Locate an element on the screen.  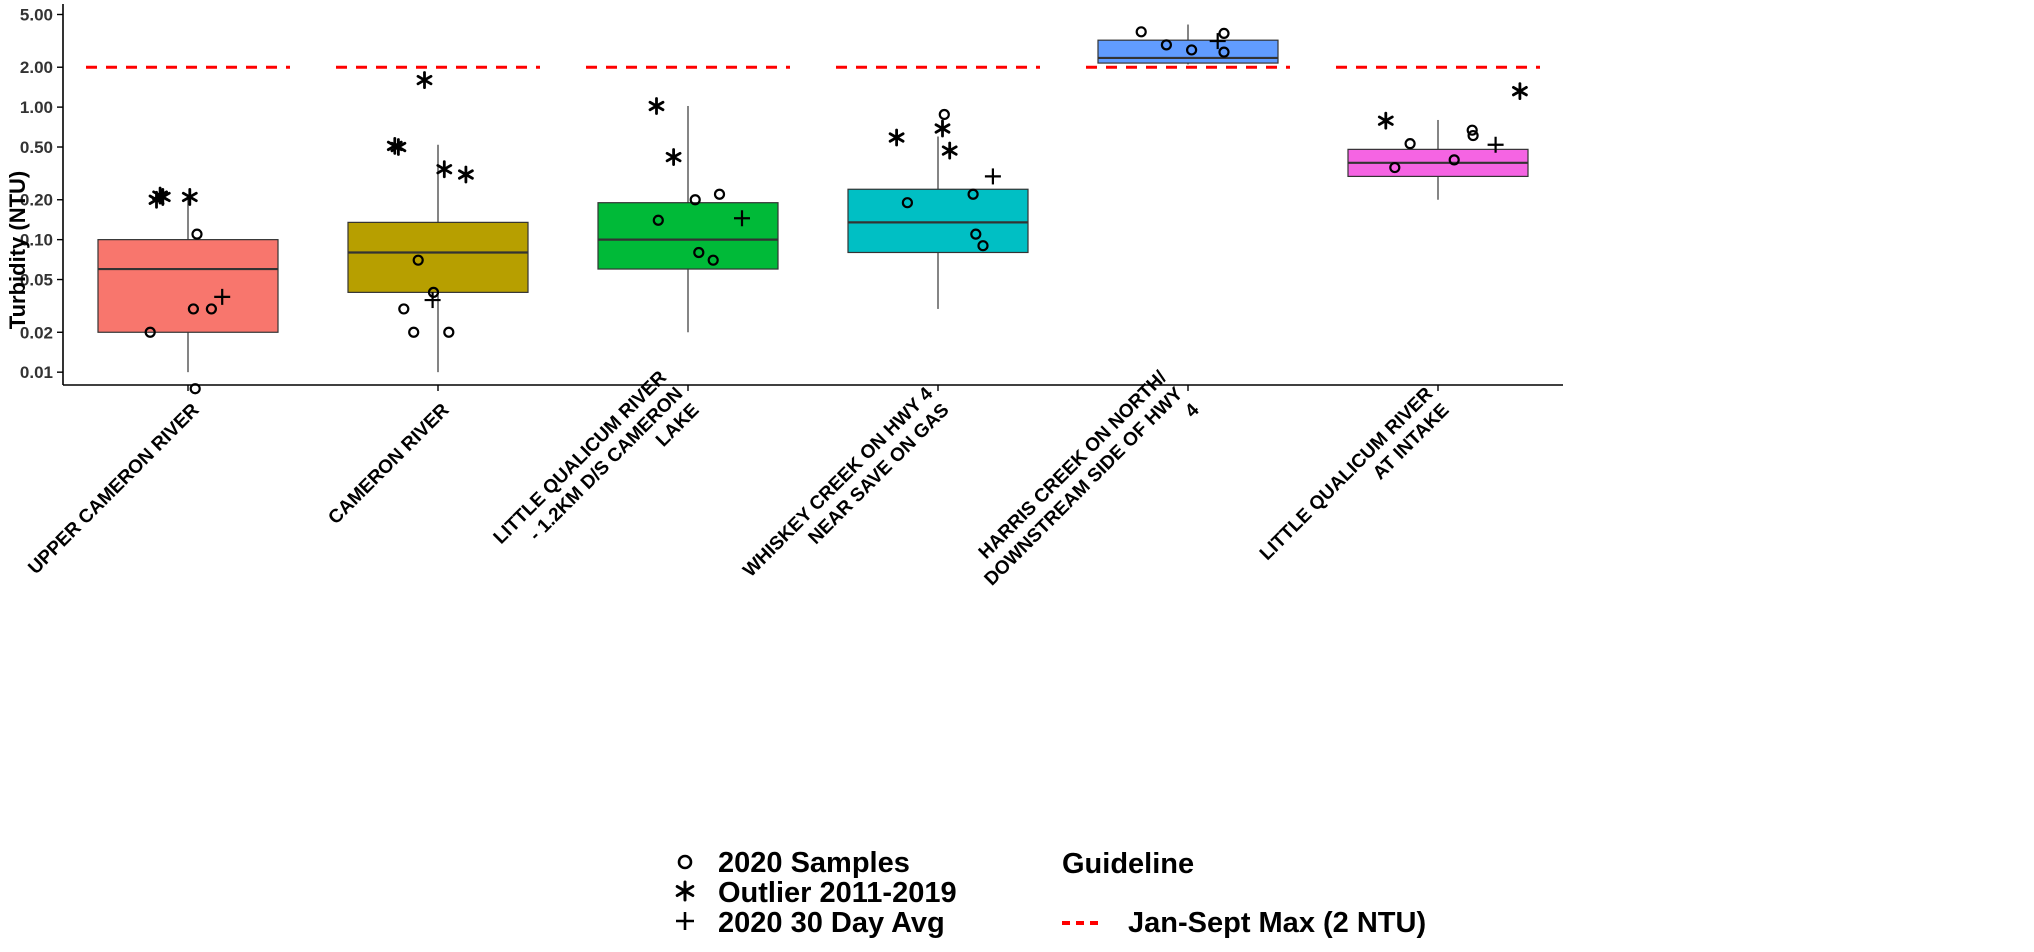
legend-item-samples: 2020 Samples is located at coordinates (813, 862).